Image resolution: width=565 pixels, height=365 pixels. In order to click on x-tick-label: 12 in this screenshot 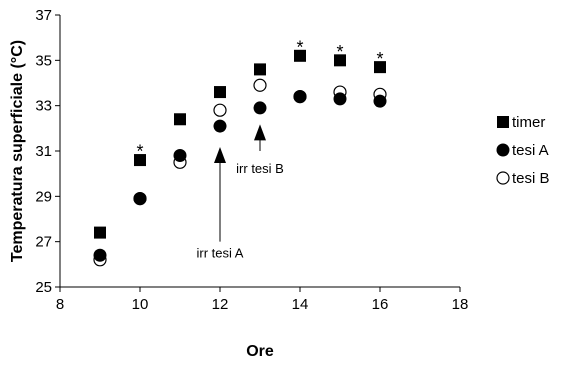, I will do `click(220, 304)`.